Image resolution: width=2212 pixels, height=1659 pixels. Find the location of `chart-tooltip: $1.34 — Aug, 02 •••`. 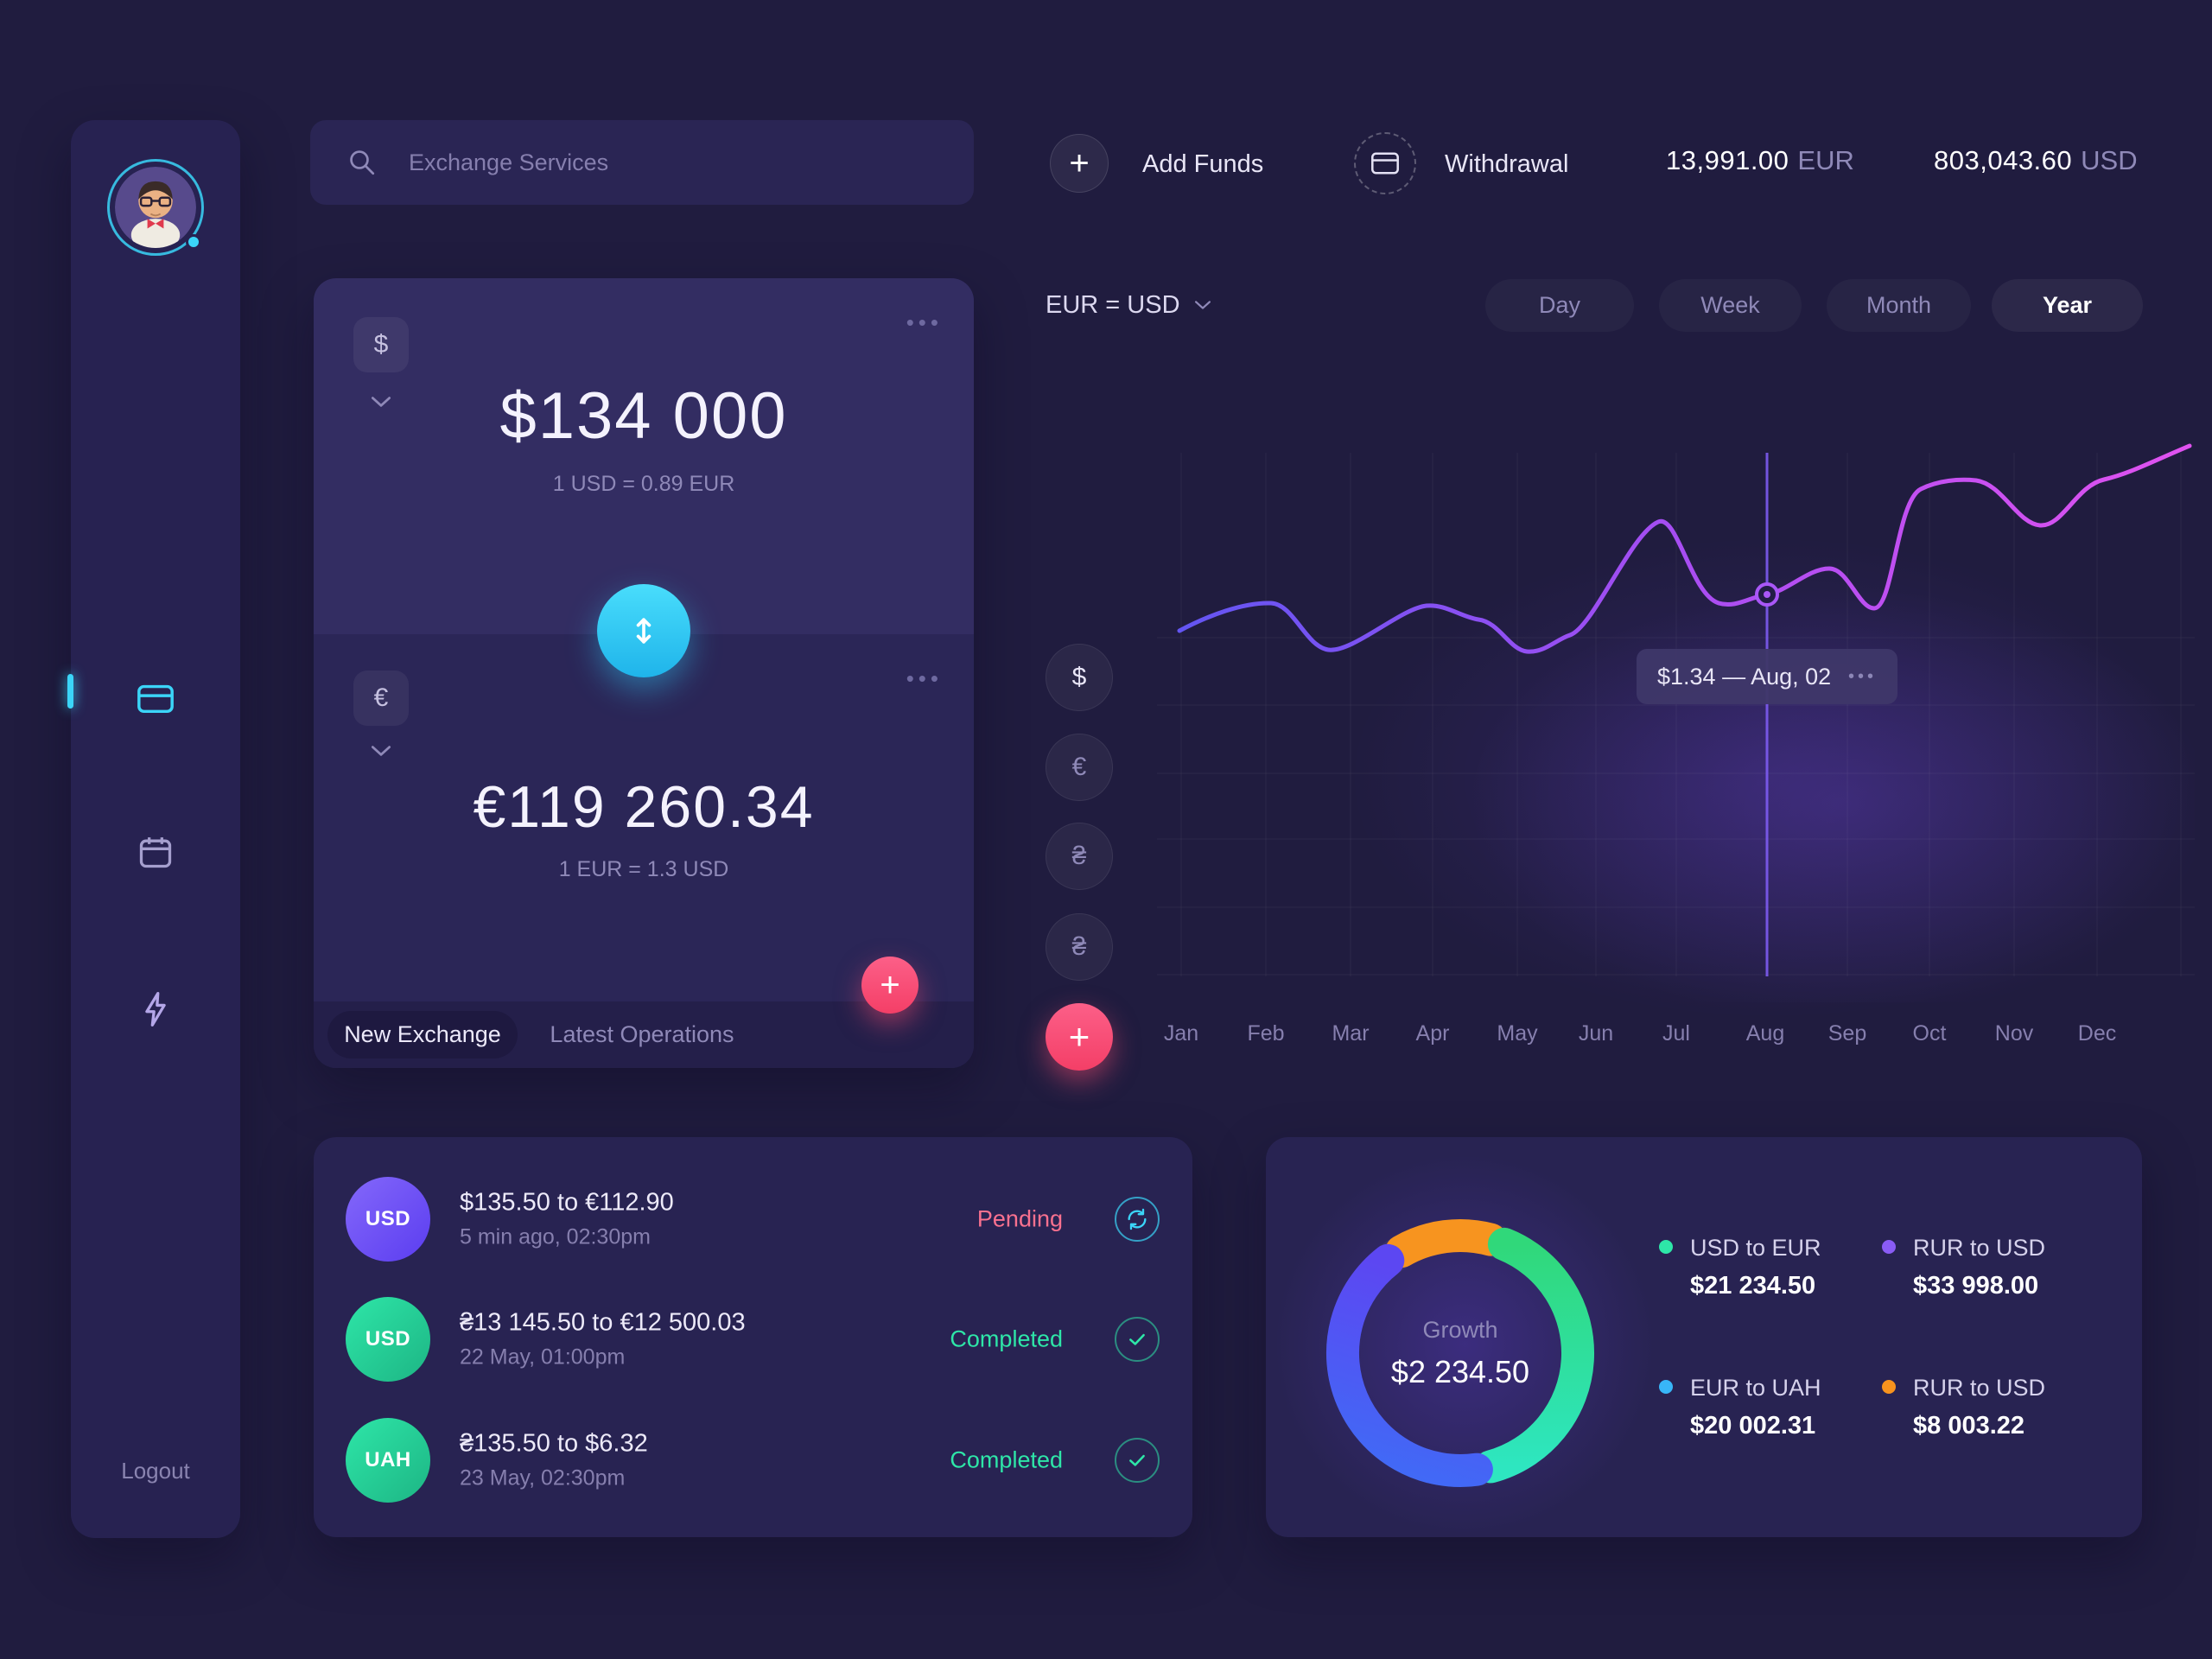

chart-tooltip: $1.34 — Aug, 02 ••• is located at coordinates (1767, 676).